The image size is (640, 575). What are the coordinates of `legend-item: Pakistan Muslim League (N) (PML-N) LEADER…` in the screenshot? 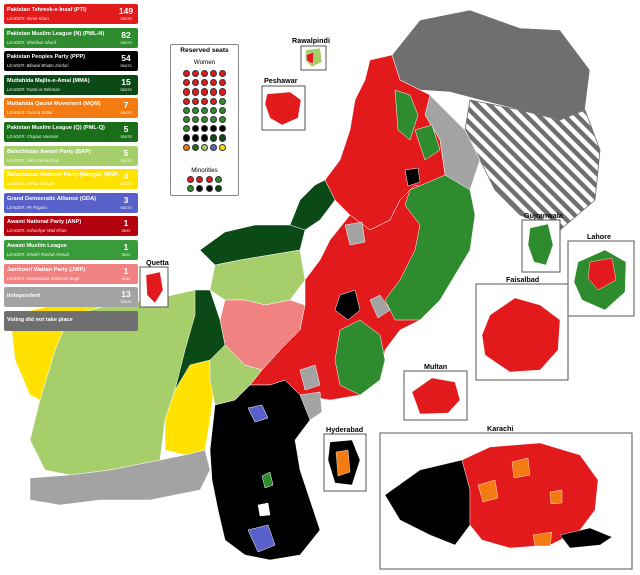 It's located at (71, 37).